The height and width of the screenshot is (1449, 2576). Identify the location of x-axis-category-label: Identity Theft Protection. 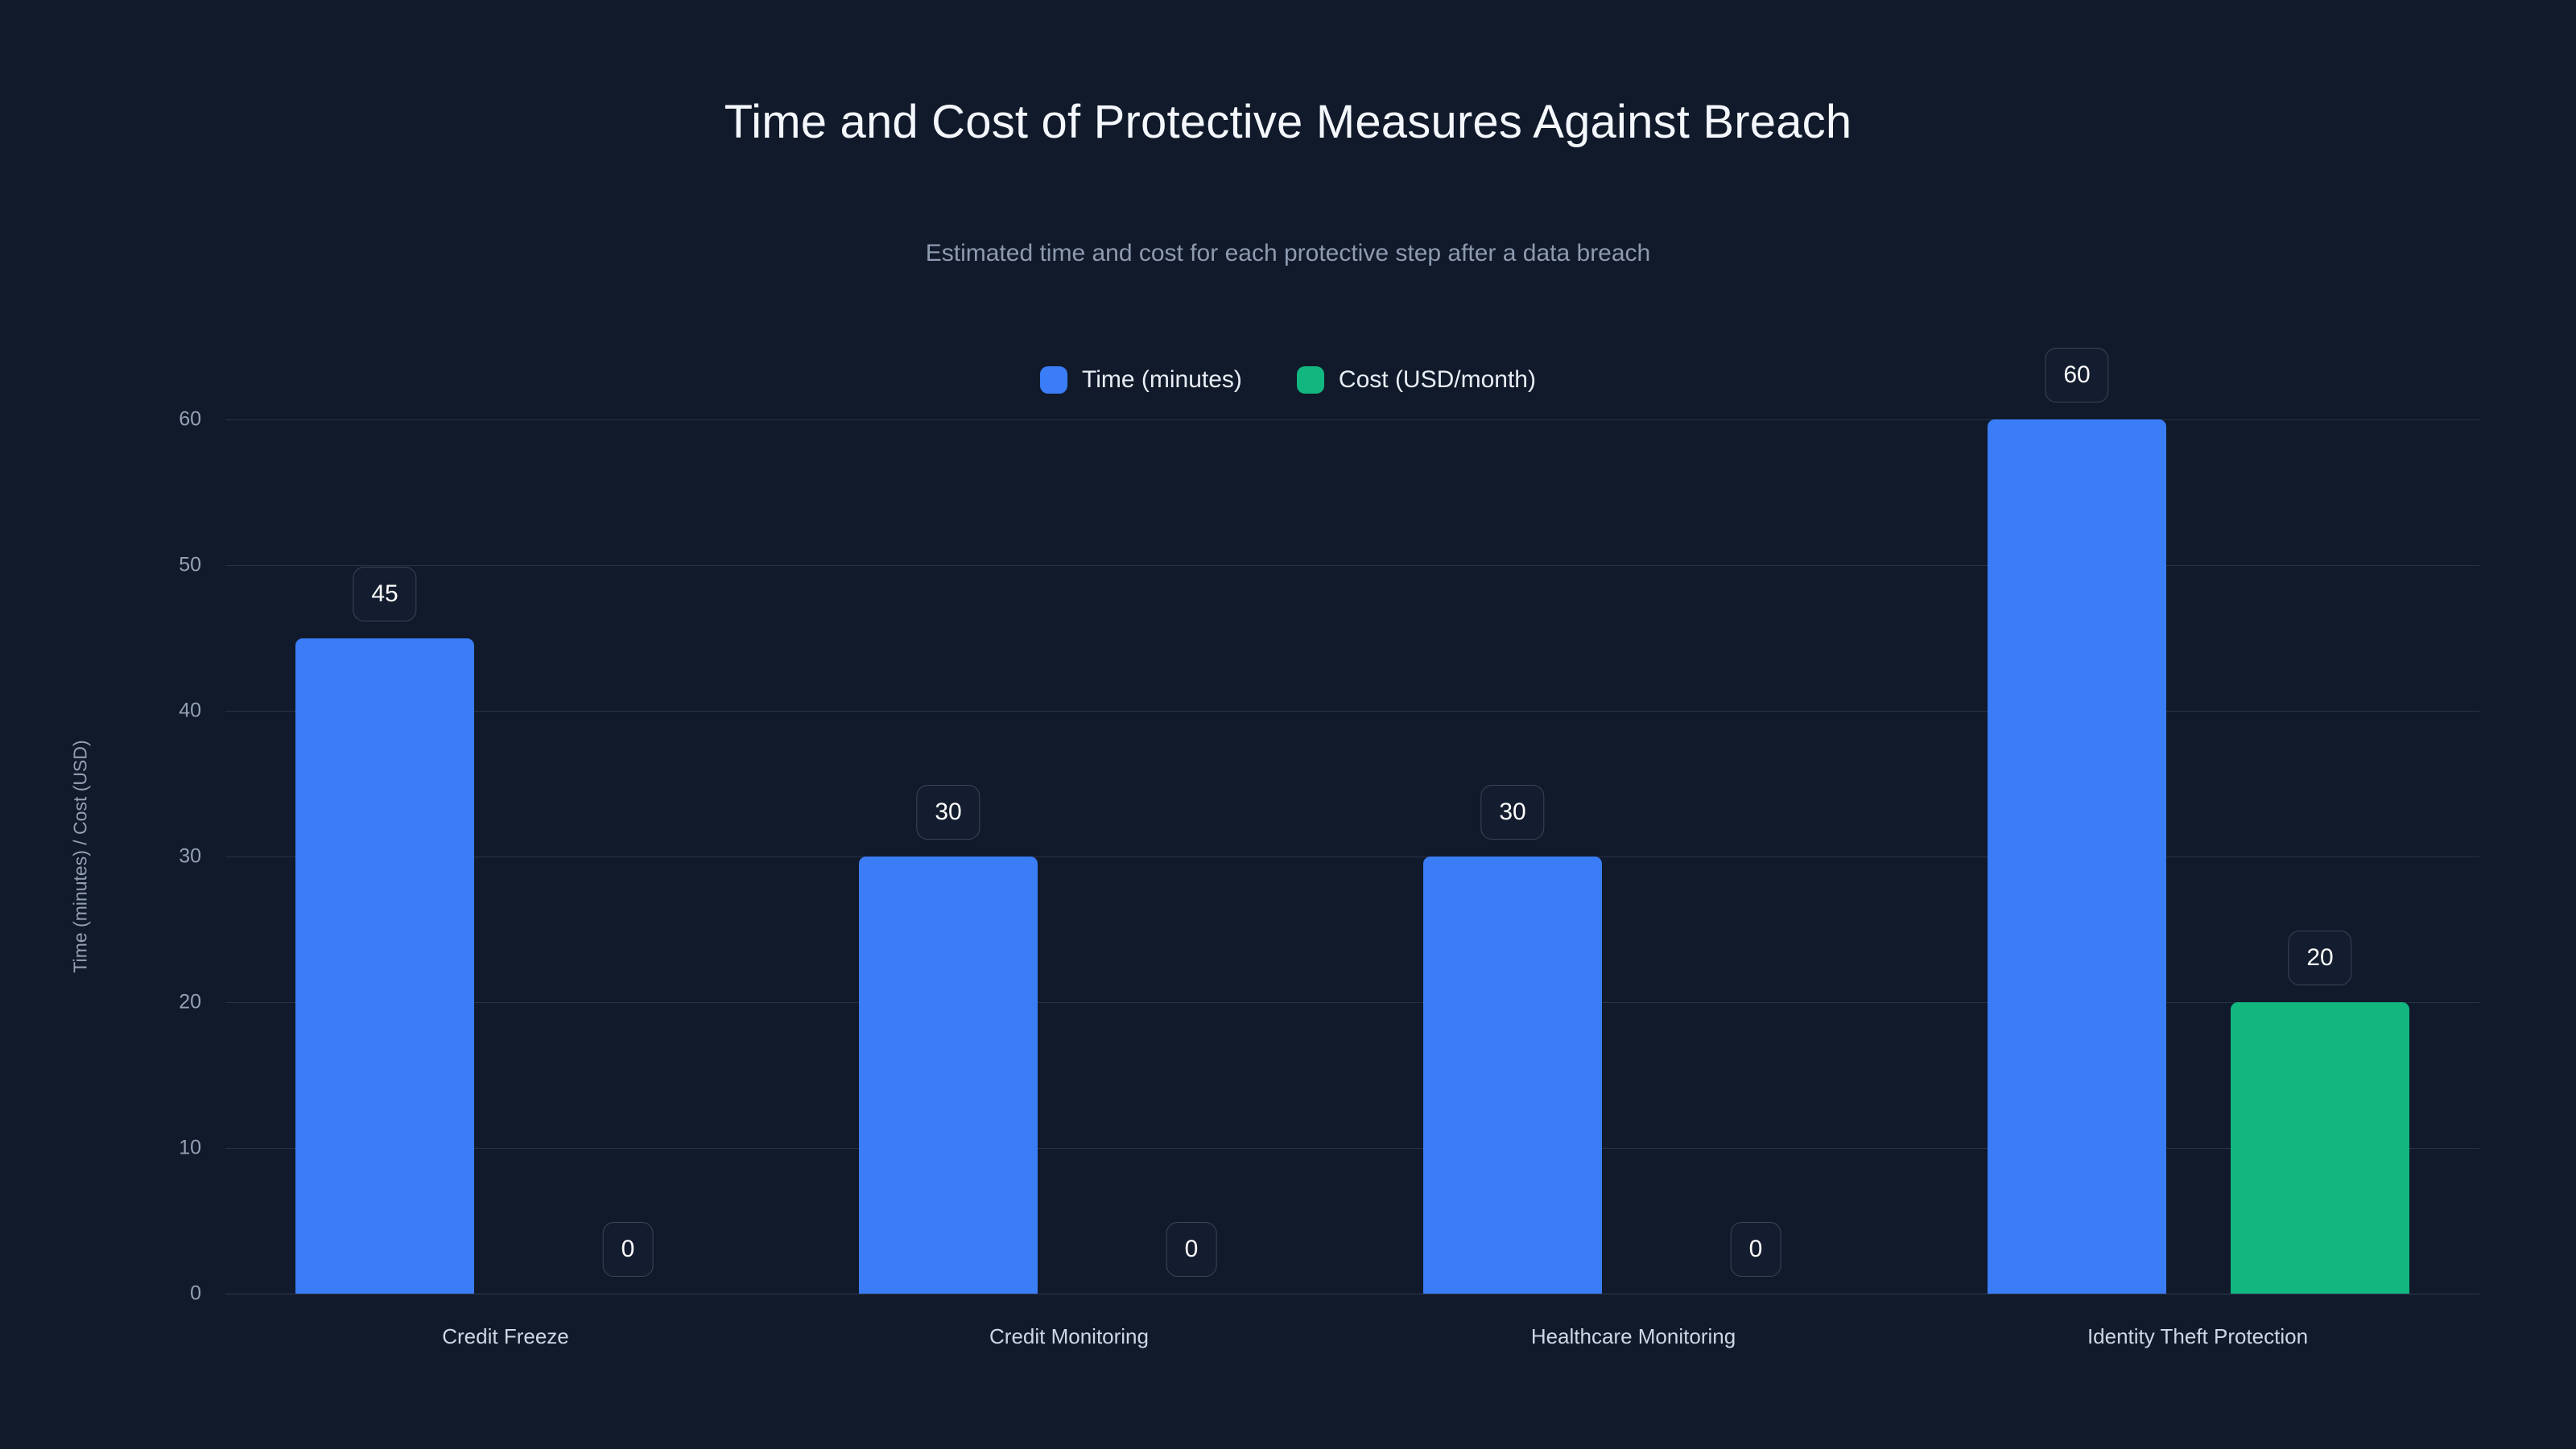
(2198, 1336).